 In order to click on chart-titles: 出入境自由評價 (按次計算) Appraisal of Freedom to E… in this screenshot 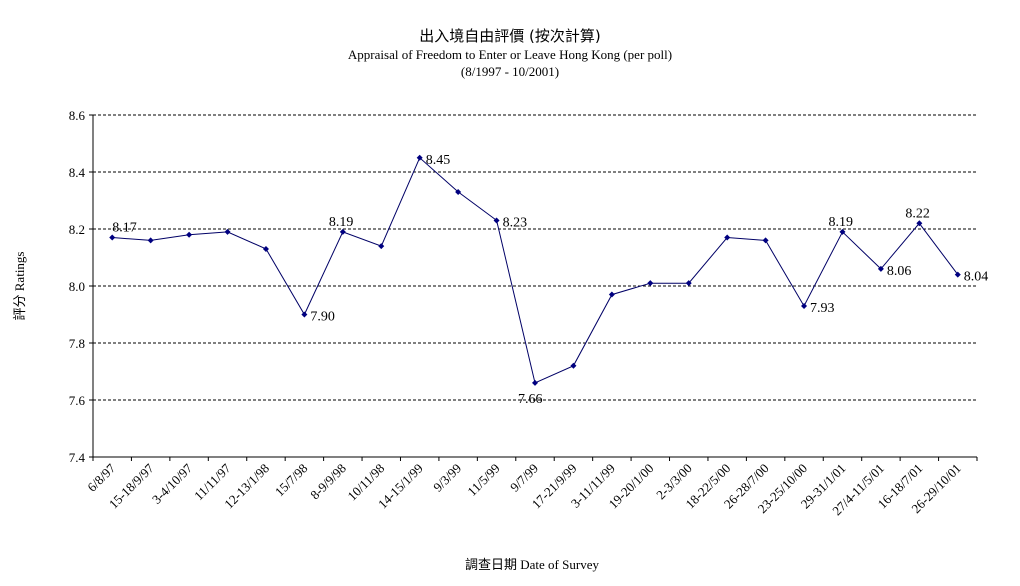, I will do `click(510, 53)`.